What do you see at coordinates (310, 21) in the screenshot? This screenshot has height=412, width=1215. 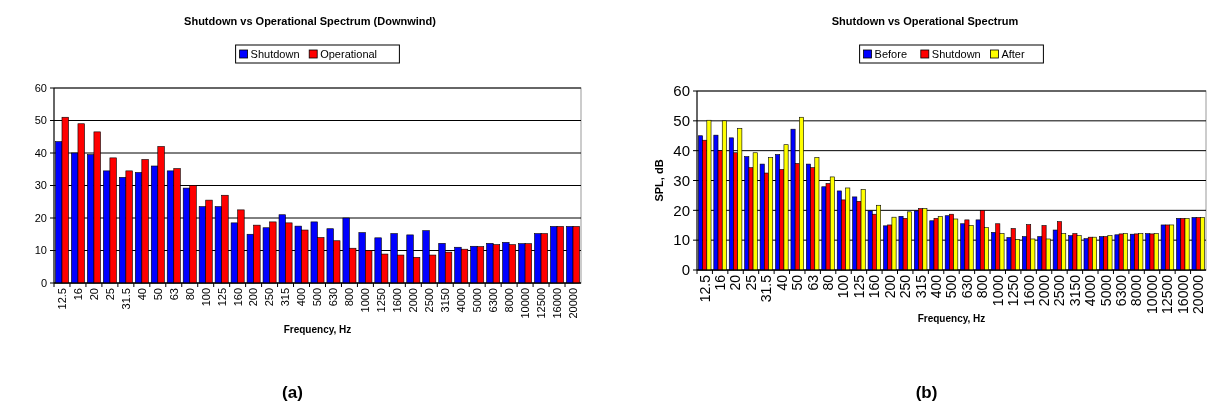 I see `chart-title: Shutdown vs Operational Spectrum (Downwind)` at bounding box center [310, 21].